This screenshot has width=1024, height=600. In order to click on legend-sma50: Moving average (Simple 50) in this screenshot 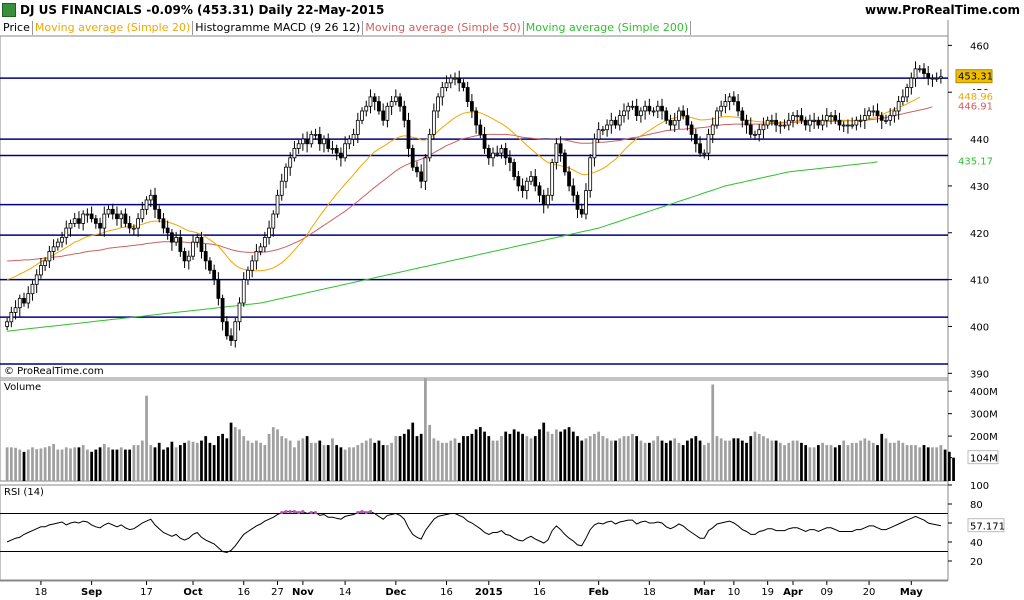, I will do `click(443, 28)`.